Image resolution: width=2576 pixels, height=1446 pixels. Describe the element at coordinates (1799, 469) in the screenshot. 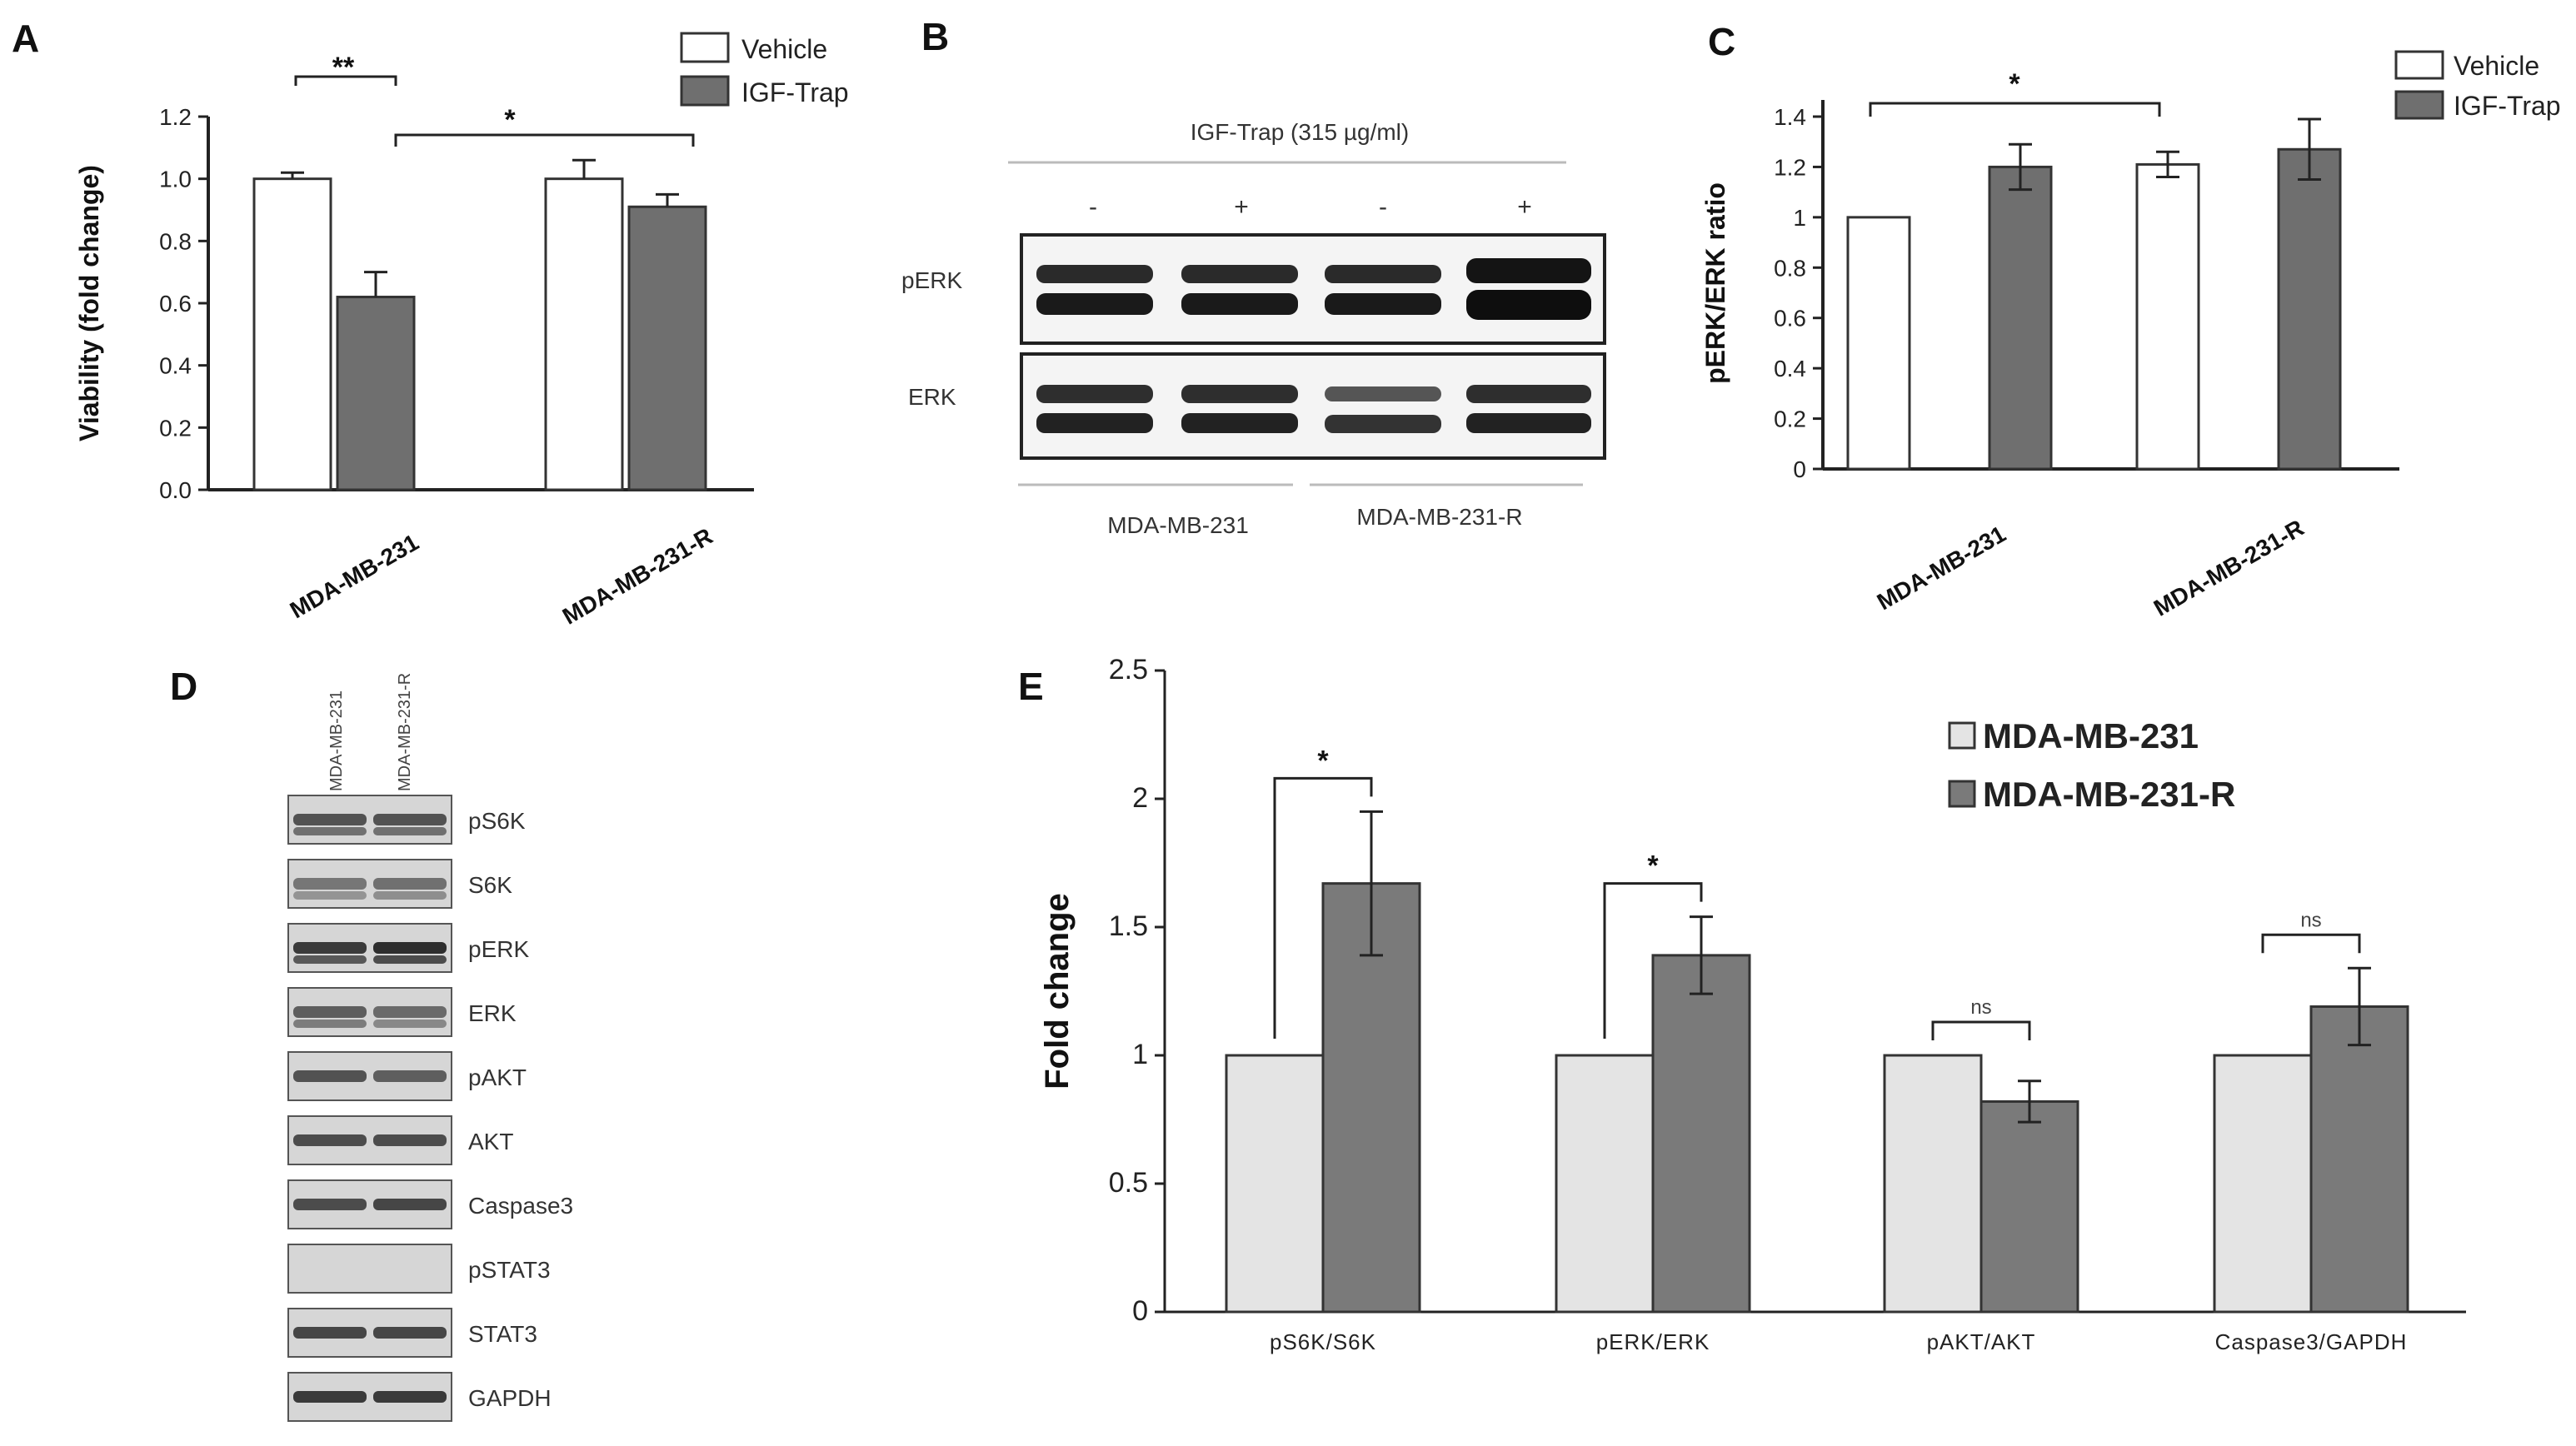

I see `y-tick-label: 0` at that location.